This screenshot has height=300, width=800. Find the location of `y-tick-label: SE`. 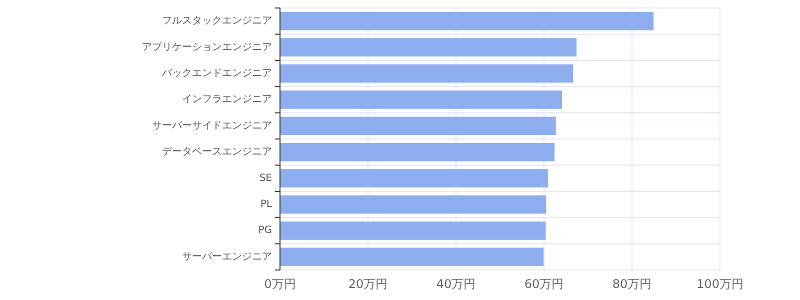

y-tick-label: SE is located at coordinates (265, 178).